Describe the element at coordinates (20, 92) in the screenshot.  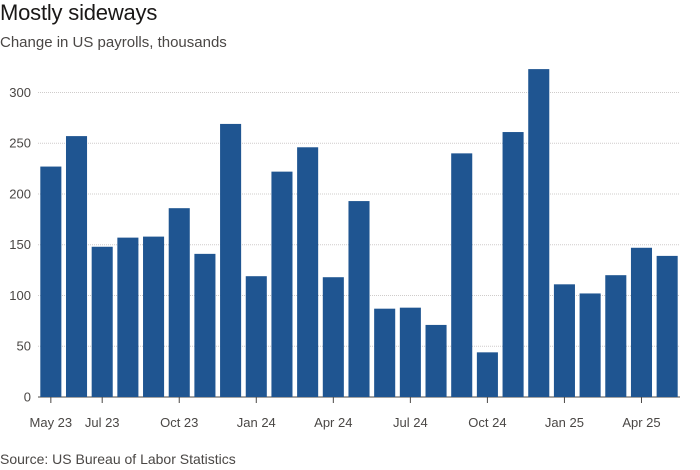
I see `y-tick-label: 300` at that location.